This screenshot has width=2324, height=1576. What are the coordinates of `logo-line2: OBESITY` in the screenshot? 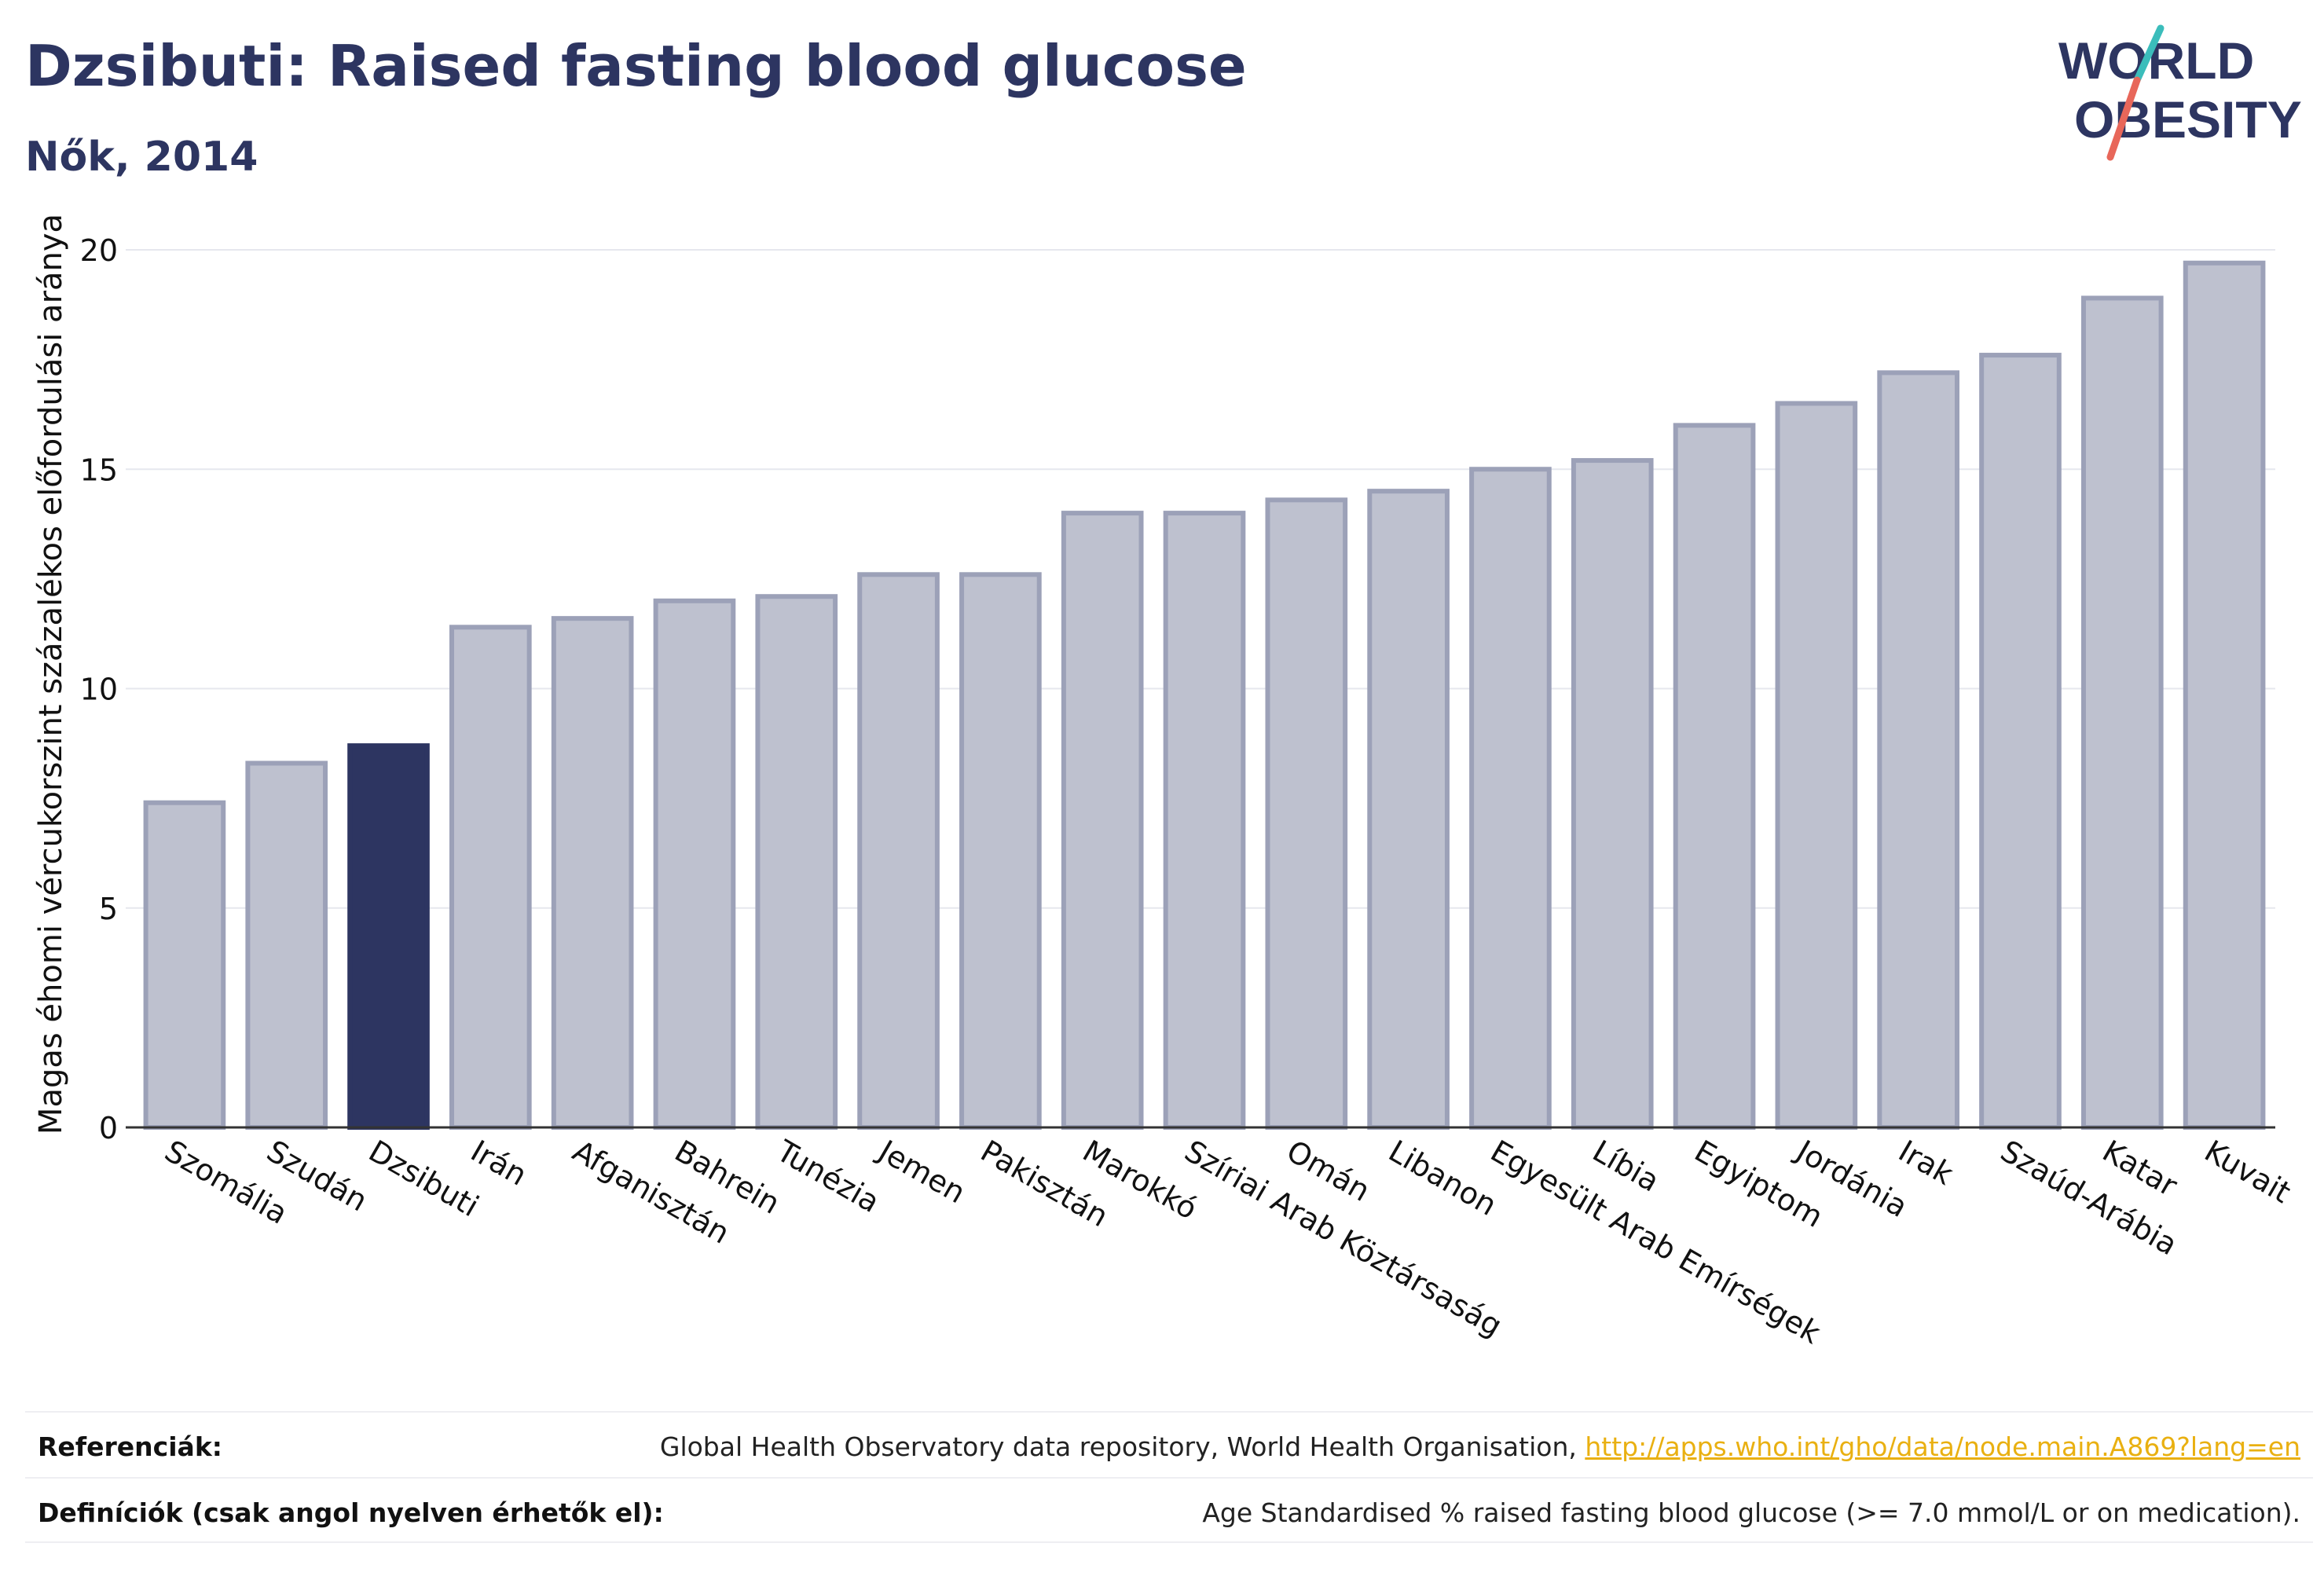 It's located at (2188, 119).